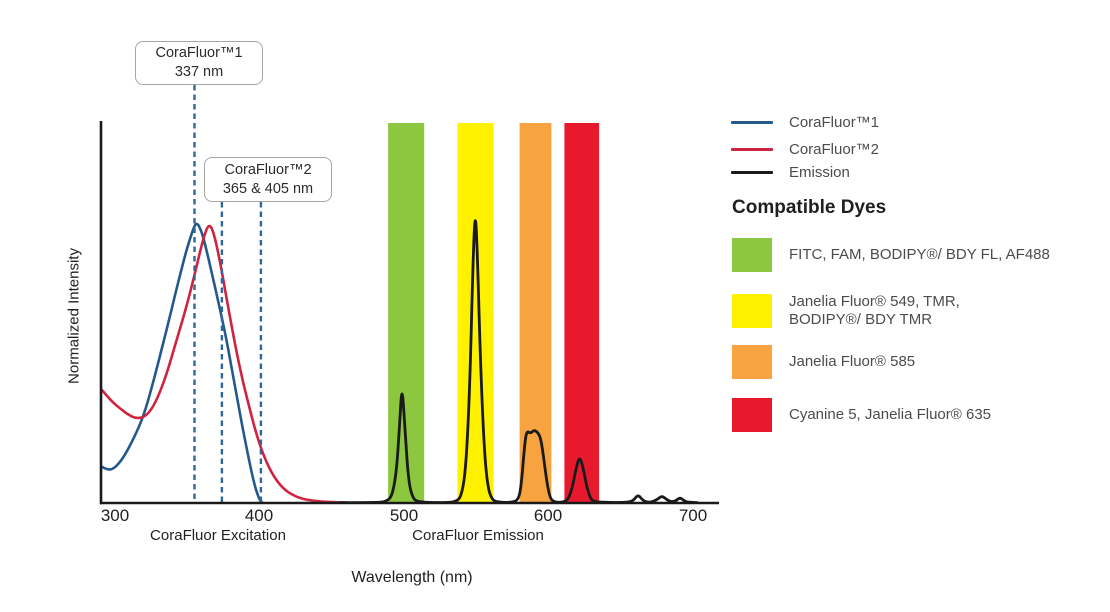  I want to click on x-tick-300: 300, so click(115, 515).